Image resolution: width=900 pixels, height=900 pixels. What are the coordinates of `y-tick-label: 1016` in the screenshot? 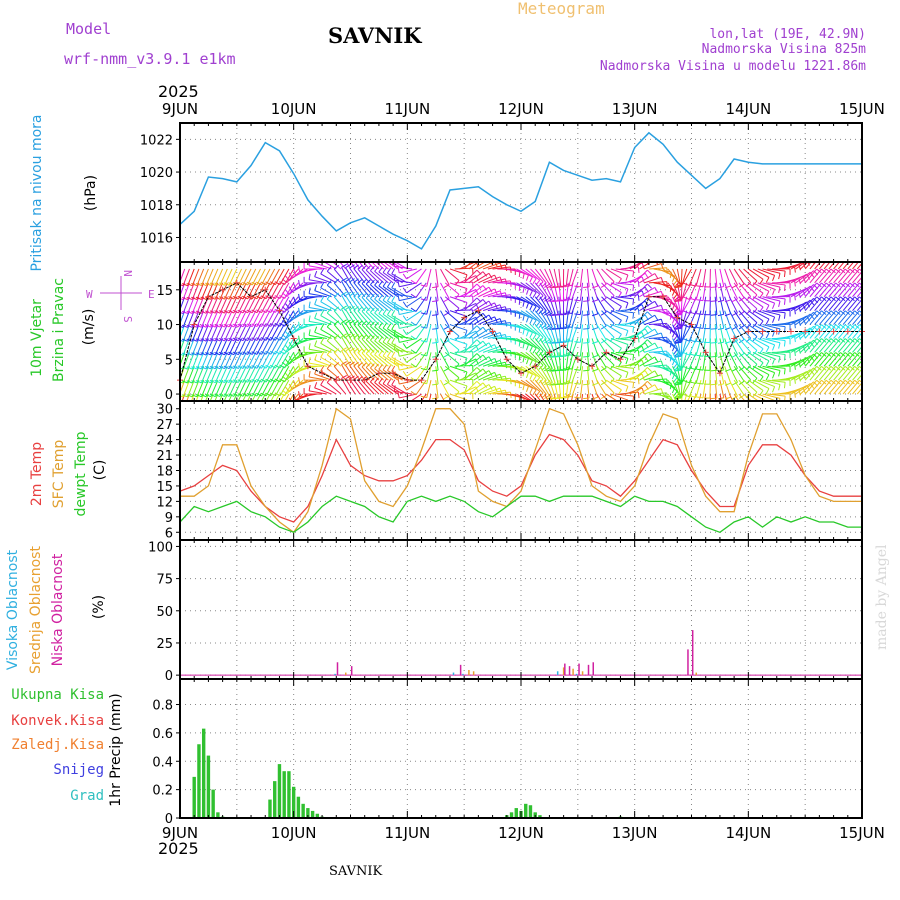 It's located at (156, 238).